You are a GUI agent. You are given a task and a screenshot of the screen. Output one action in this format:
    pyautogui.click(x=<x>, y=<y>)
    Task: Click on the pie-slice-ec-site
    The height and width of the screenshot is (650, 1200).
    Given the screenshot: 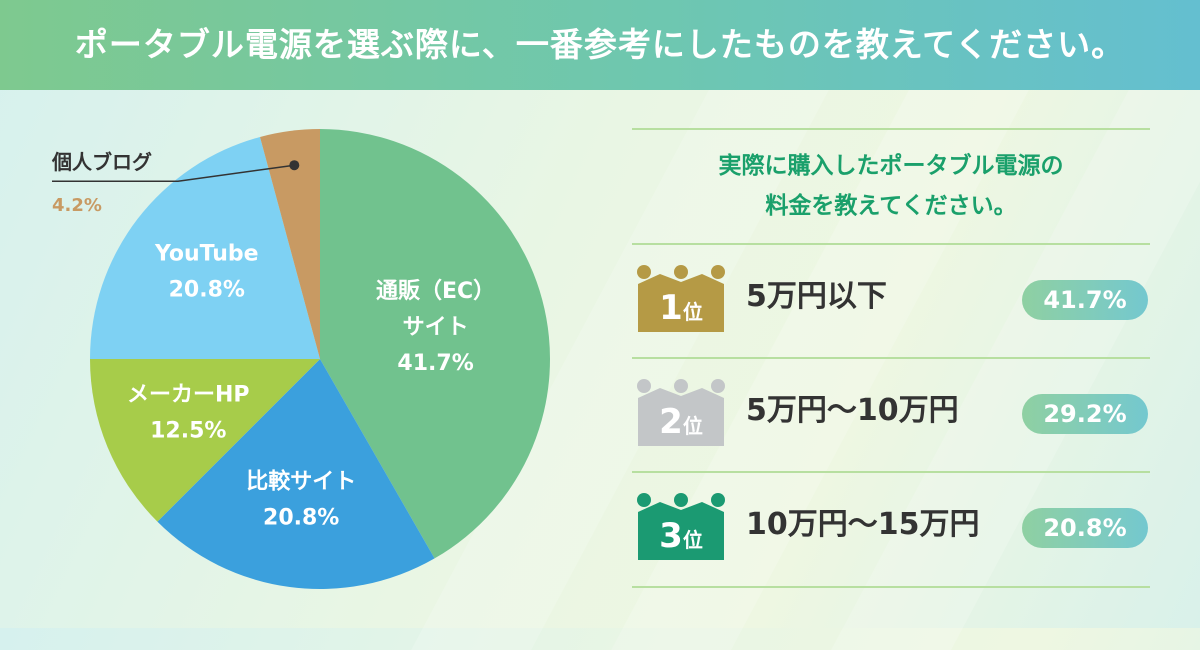 What is the action you would take?
    pyautogui.click(x=435, y=344)
    